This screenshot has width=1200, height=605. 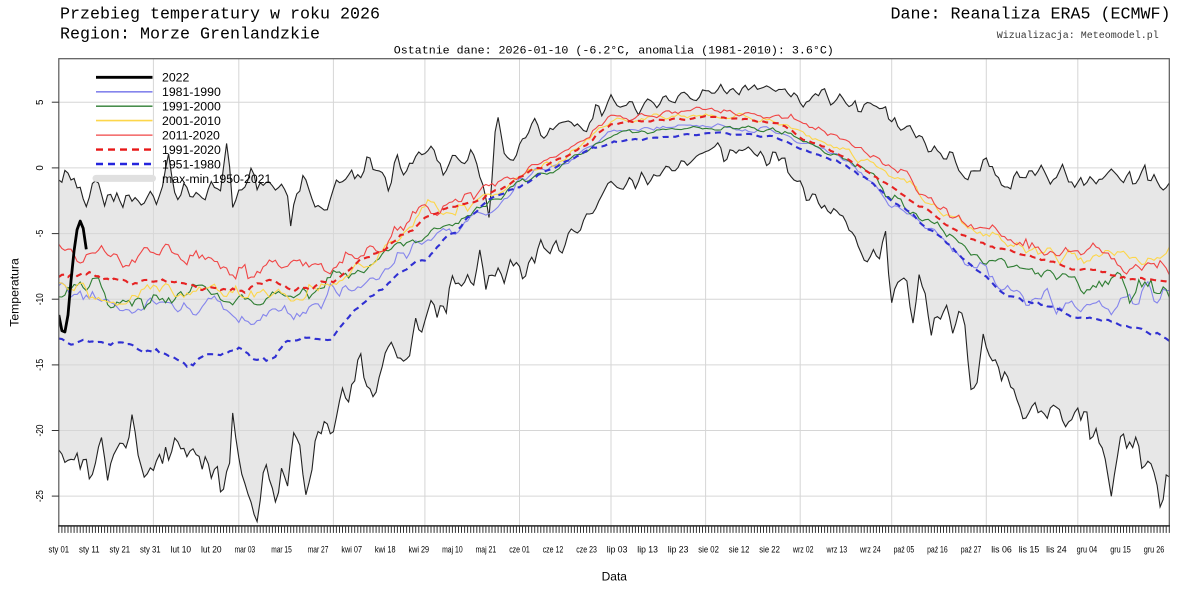 What do you see at coordinates (245, 549) in the screenshot?
I see `svg-text: mar 03` at bounding box center [245, 549].